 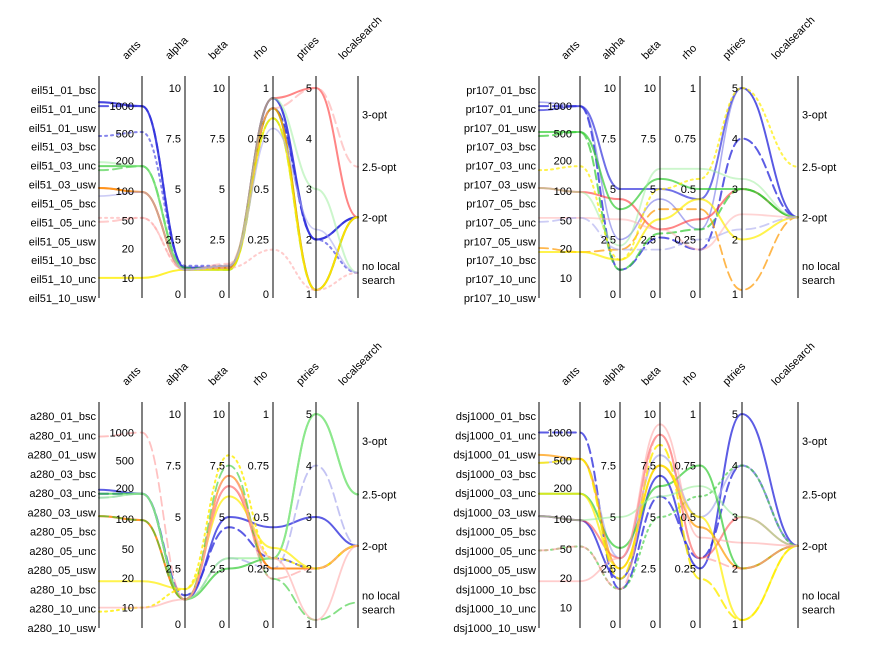 I want to click on legend-label-dsj1000_05_usw: dsj1000_05_usw, so click(x=494, y=571).